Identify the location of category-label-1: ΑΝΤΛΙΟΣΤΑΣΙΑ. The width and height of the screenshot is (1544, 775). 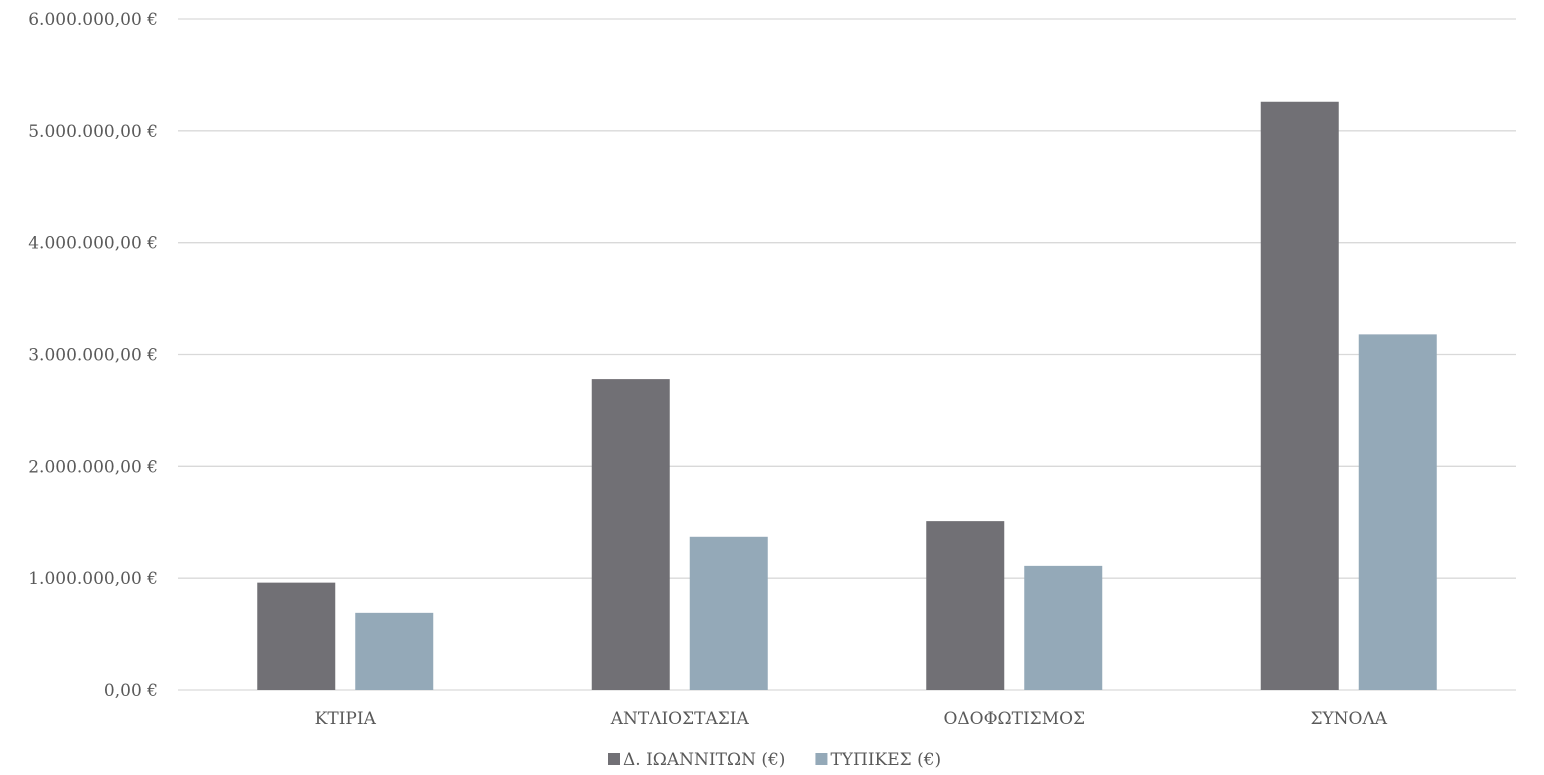
(680, 719).